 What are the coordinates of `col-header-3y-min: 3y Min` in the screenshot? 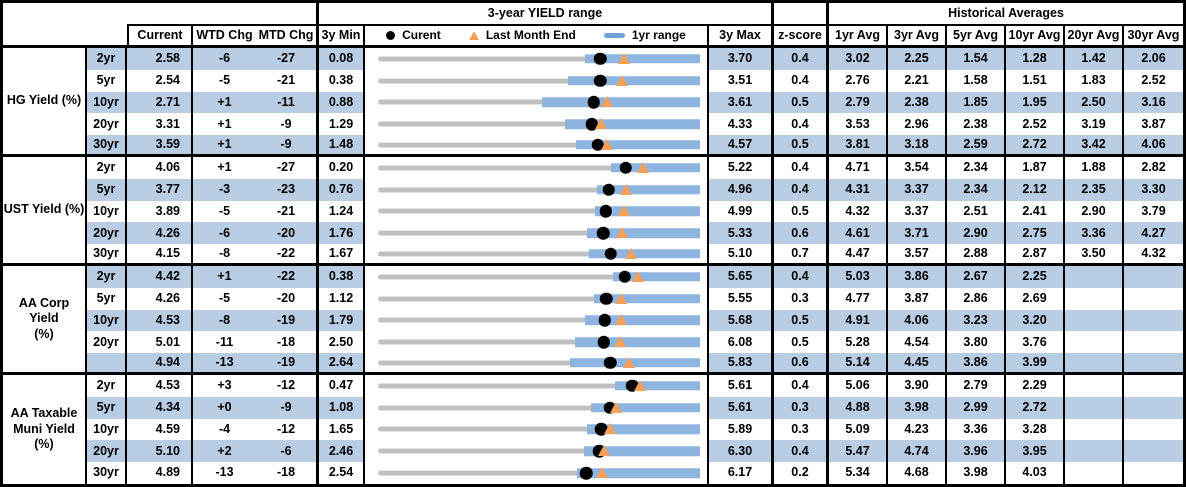 It's located at (342, 37).